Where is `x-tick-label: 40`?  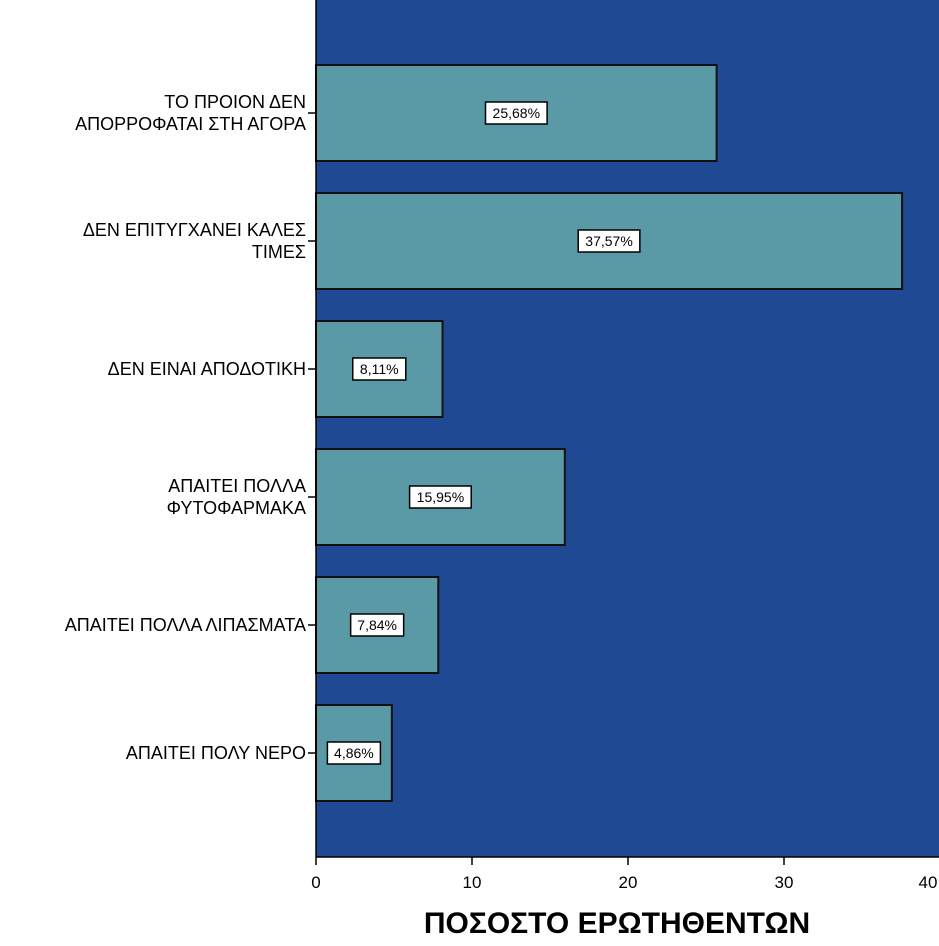
x-tick-label: 40 is located at coordinates (928, 882).